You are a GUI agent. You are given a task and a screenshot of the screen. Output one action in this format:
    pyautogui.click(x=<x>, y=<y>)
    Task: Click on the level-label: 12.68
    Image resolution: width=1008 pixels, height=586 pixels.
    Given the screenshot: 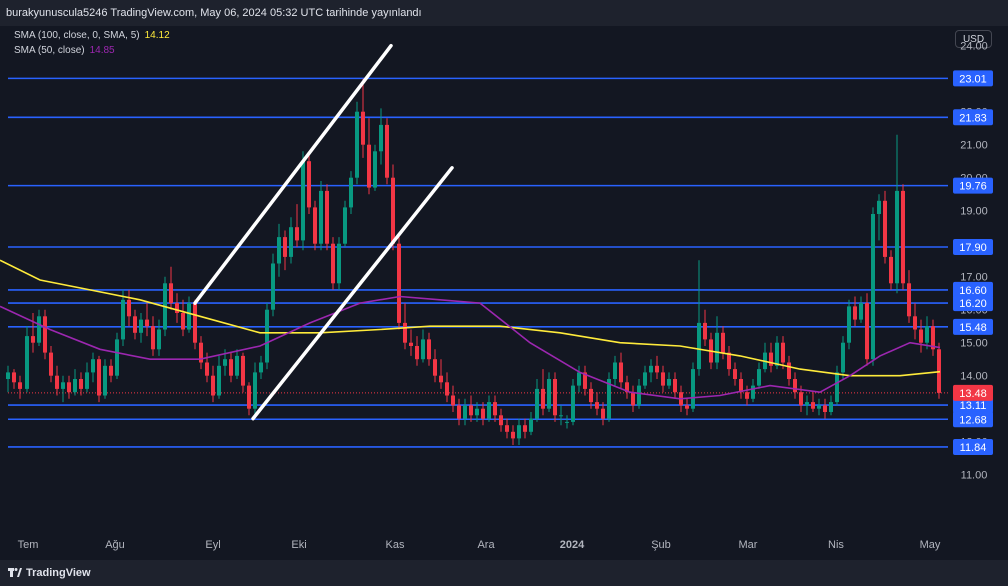 What is the action you would take?
    pyautogui.click(x=973, y=420)
    